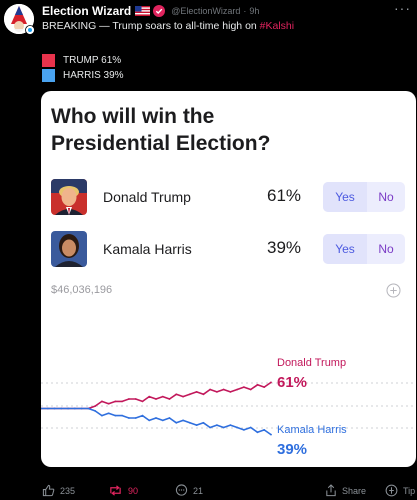  What do you see at coordinates (115, 490) in the screenshot?
I see `repost-icon` at bounding box center [115, 490].